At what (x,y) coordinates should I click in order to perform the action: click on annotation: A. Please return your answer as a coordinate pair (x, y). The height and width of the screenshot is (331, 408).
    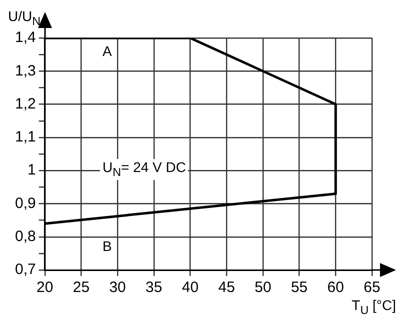
    Looking at the image, I should click on (107, 51).